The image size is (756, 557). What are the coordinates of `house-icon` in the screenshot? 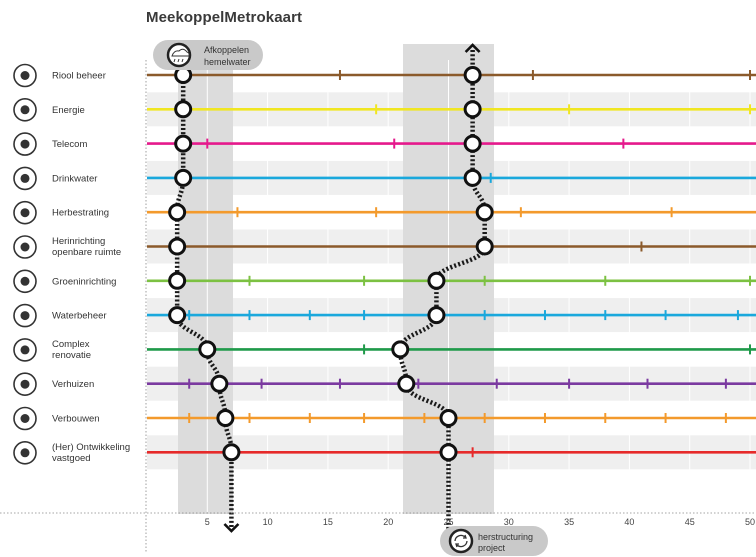 It's located at (25, 418).